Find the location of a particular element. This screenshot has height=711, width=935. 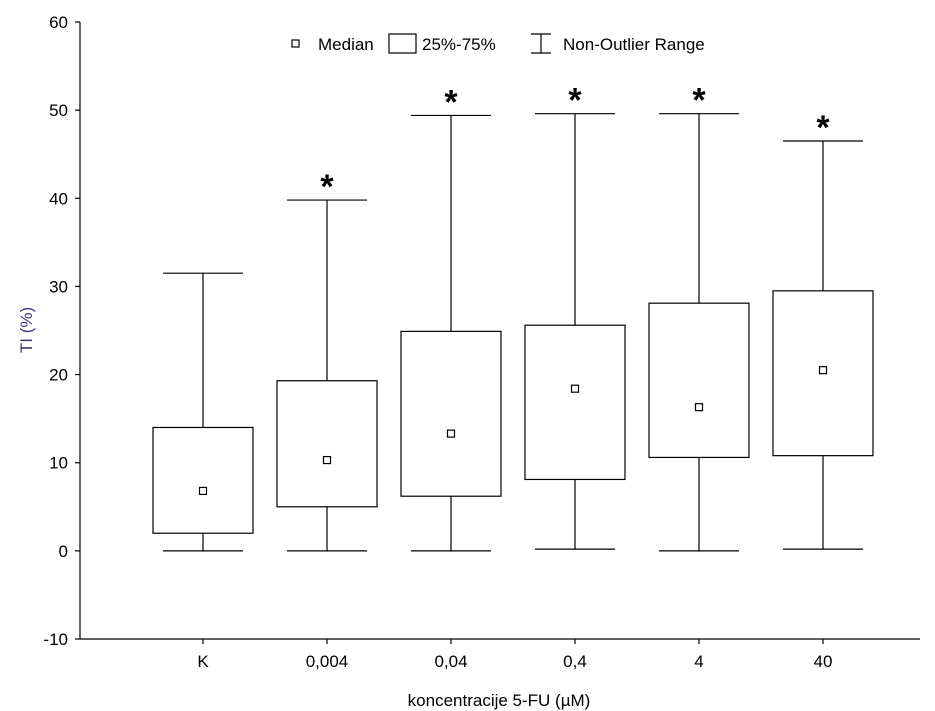

legend: Median 25%-75% Non-Outlier Range is located at coordinates (498, 43).